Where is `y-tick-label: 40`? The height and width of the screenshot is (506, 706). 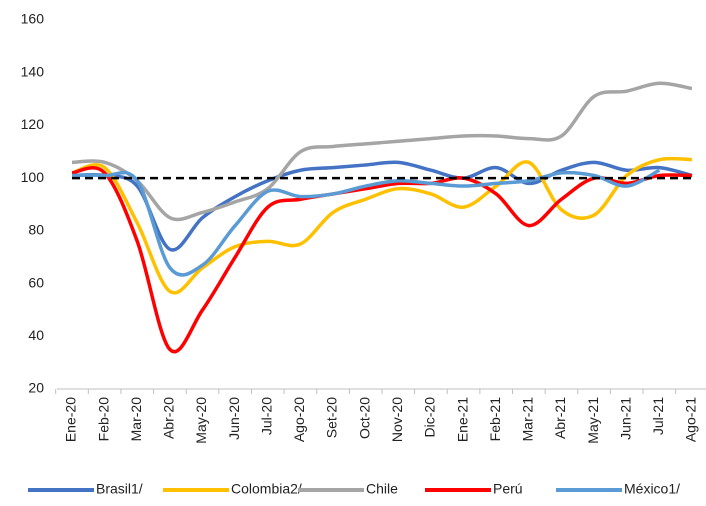
y-tick-label: 40 is located at coordinates (36, 335).